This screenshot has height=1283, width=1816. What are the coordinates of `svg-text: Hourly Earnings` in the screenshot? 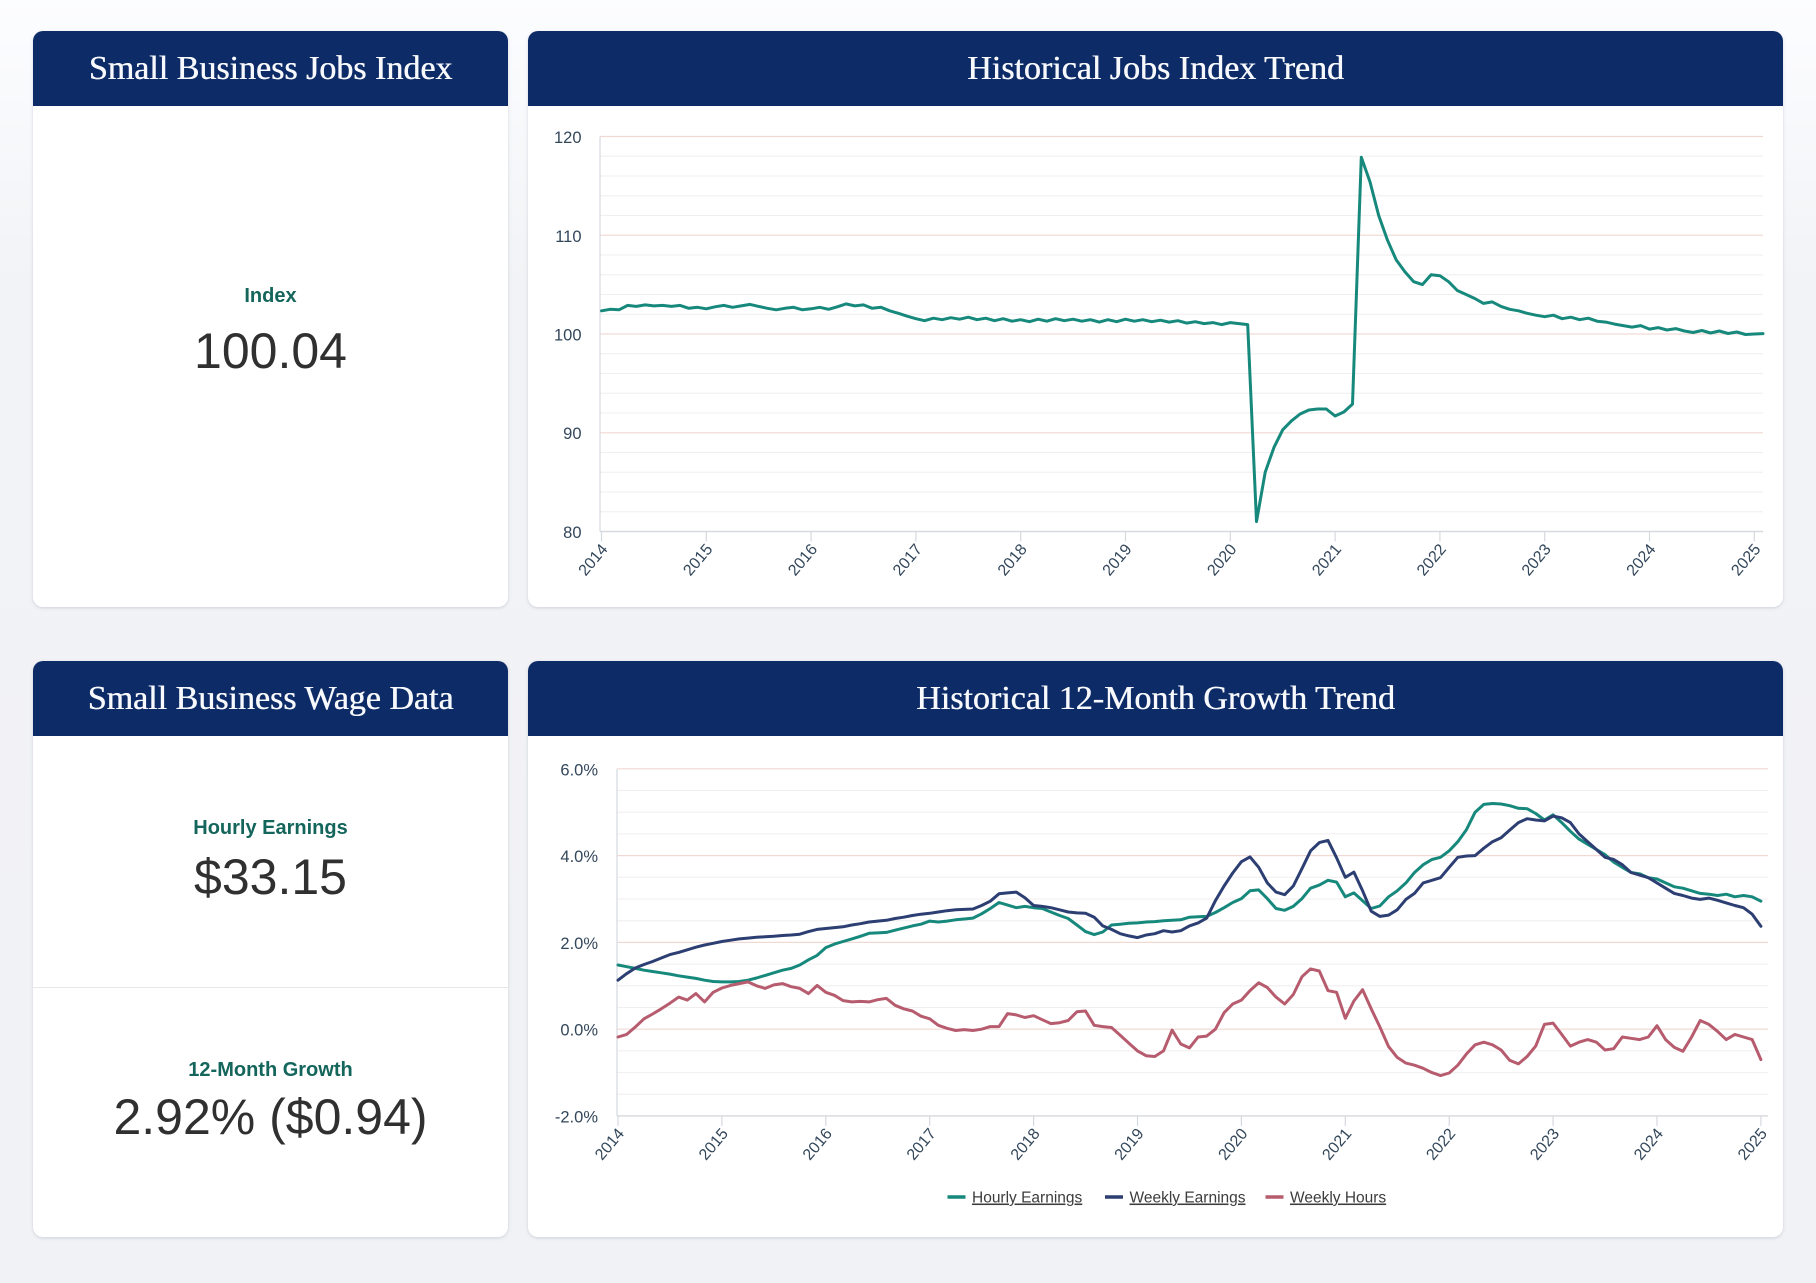 It's located at (1027, 1198).